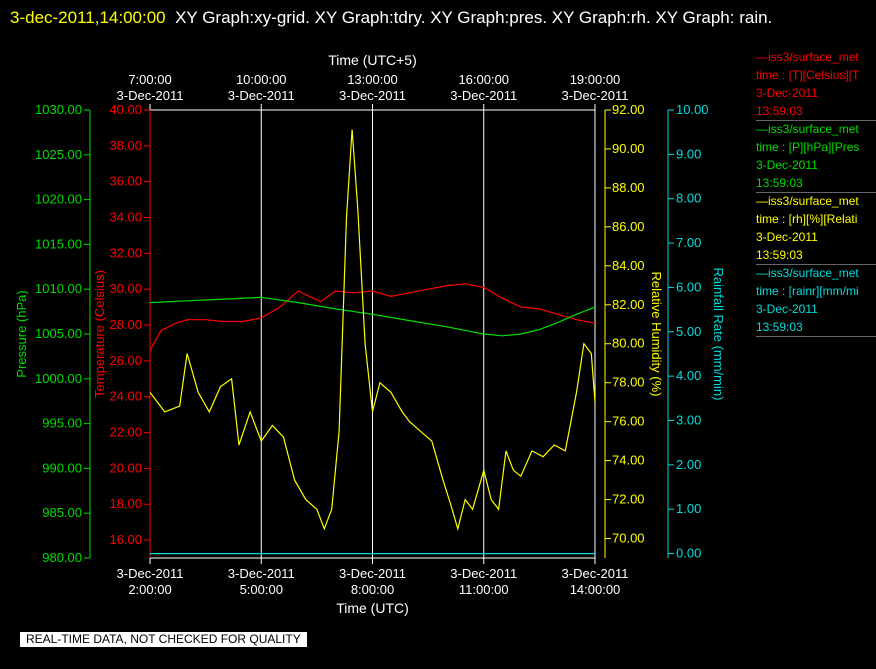  I want to click on humidity-axis-label: Relative Humidity (%), so click(656, 334).